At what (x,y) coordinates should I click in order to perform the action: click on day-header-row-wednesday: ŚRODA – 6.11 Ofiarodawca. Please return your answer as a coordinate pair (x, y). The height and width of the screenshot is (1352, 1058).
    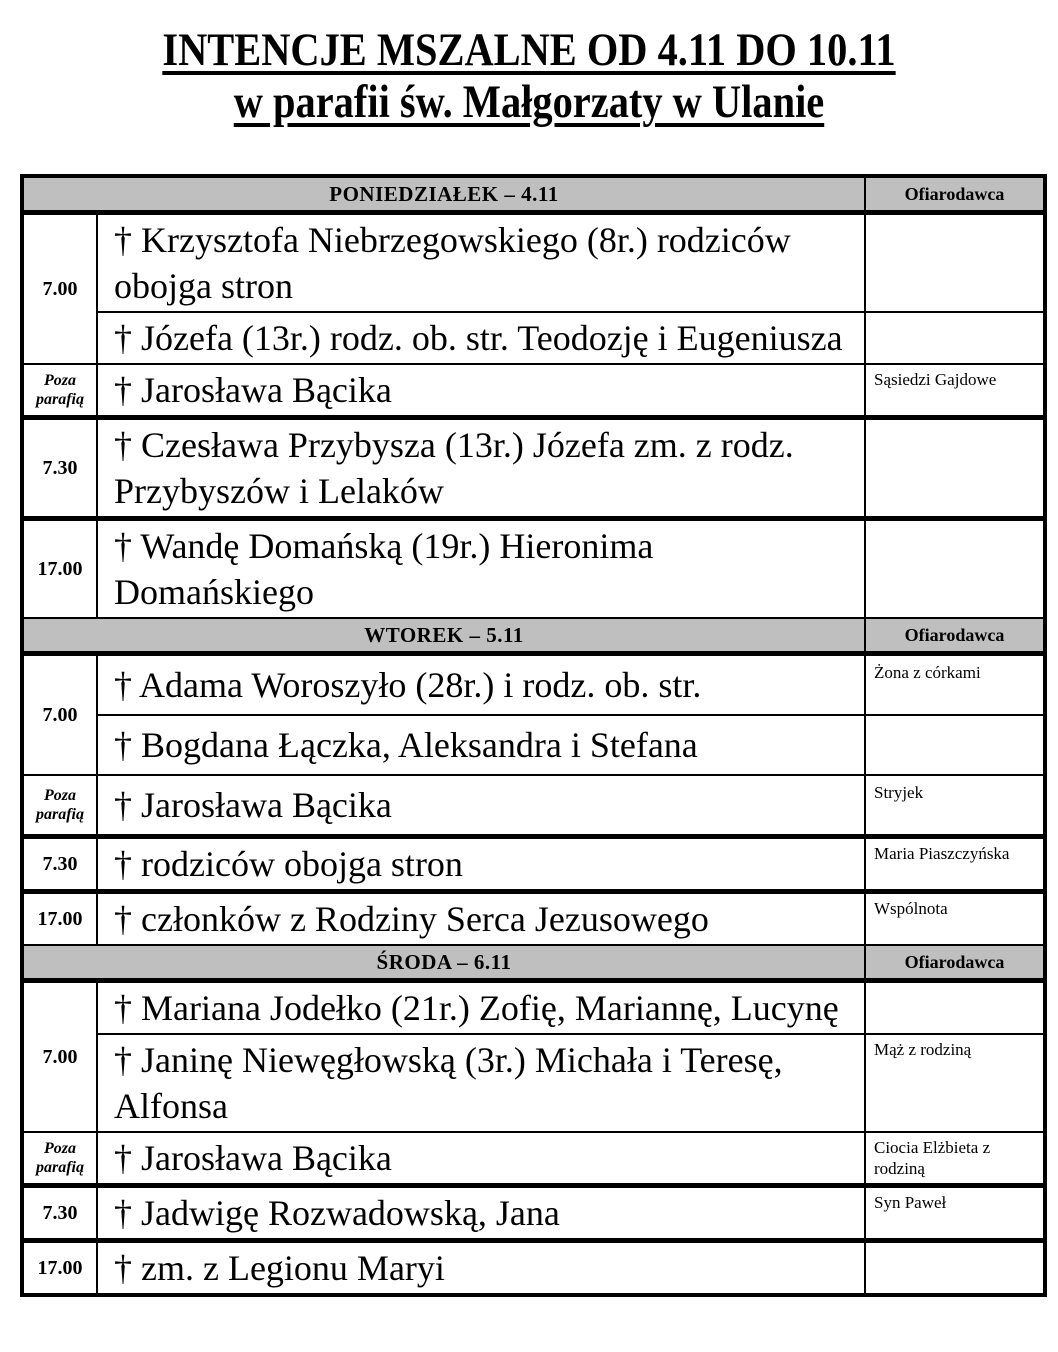
    Looking at the image, I should click on (533, 963).